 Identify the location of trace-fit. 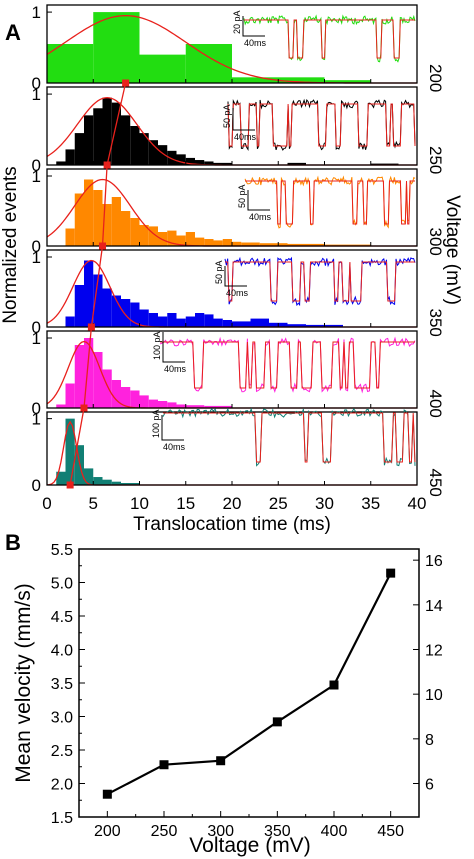
(329, 39).